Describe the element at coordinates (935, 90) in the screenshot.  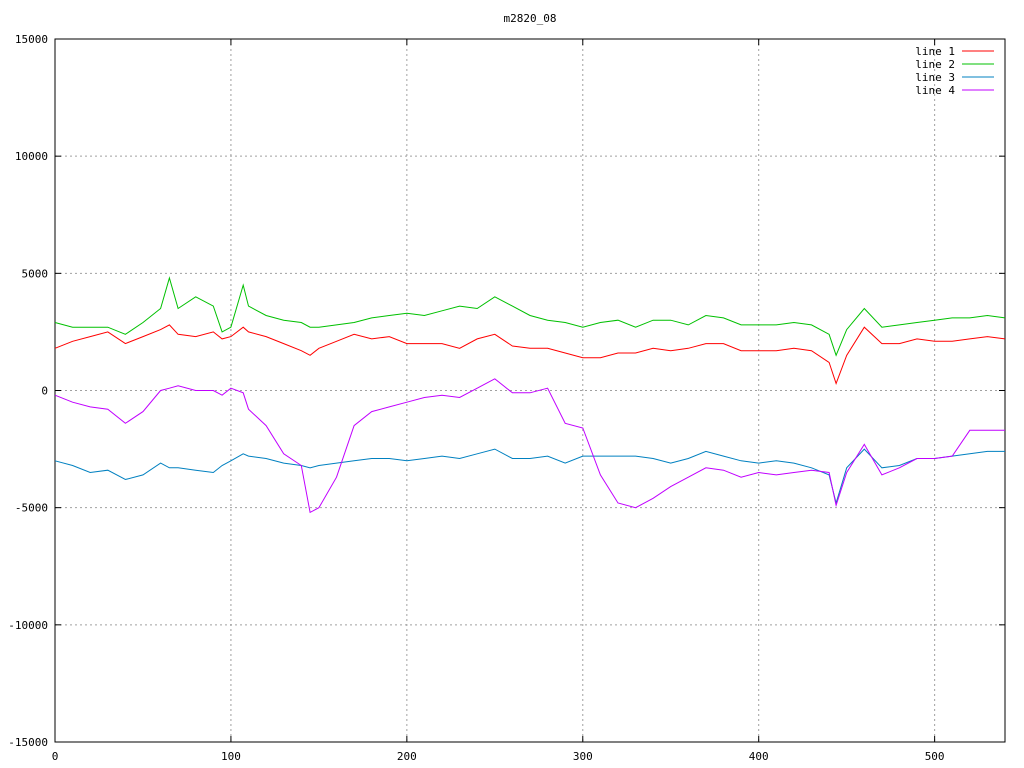
I see `legend-label-4: line 4` at that location.